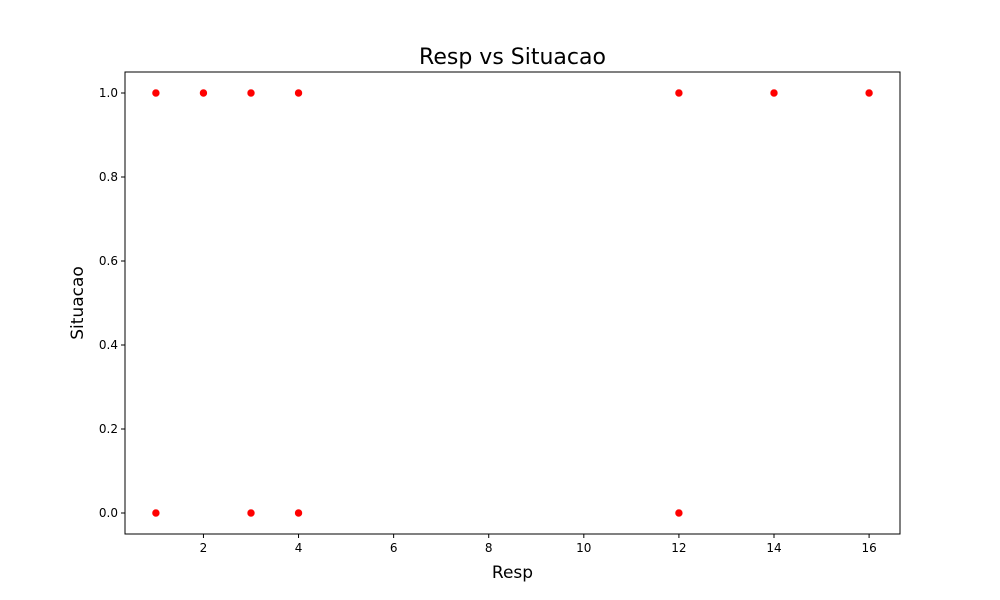 This screenshot has height=600, width=1000. What do you see at coordinates (583, 548) in the screenshot?
I see `x-tick-label: 10` at bounding box center [583, 548].